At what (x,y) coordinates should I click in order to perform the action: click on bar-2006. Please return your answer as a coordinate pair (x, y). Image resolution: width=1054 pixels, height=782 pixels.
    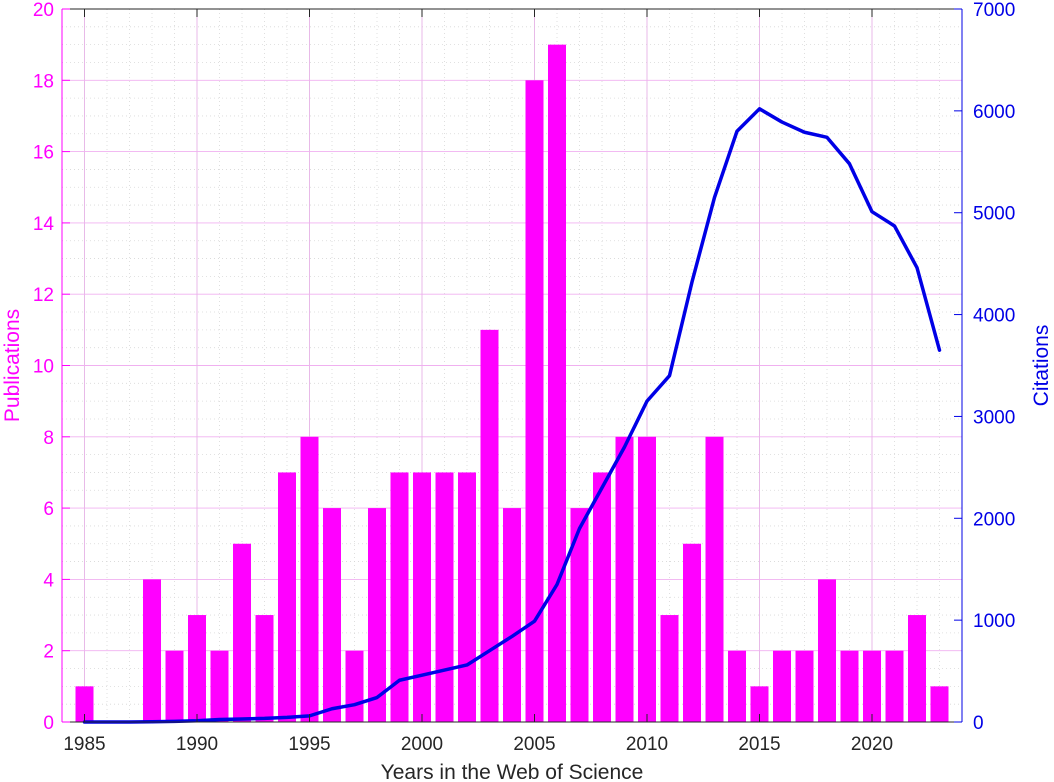
    Looking at the image, I should click on (557, 383).